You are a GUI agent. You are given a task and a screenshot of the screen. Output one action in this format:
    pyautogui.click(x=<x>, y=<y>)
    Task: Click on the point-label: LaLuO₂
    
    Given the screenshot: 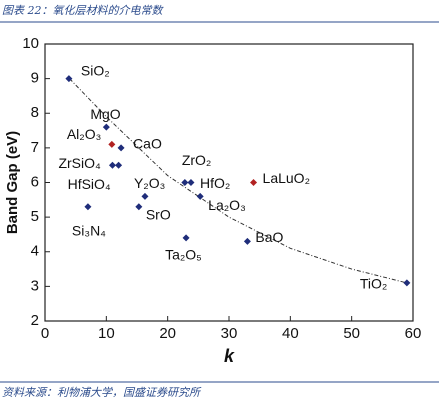 What is the action you would take?
    pyautogui.click(x=286, y=178)
    